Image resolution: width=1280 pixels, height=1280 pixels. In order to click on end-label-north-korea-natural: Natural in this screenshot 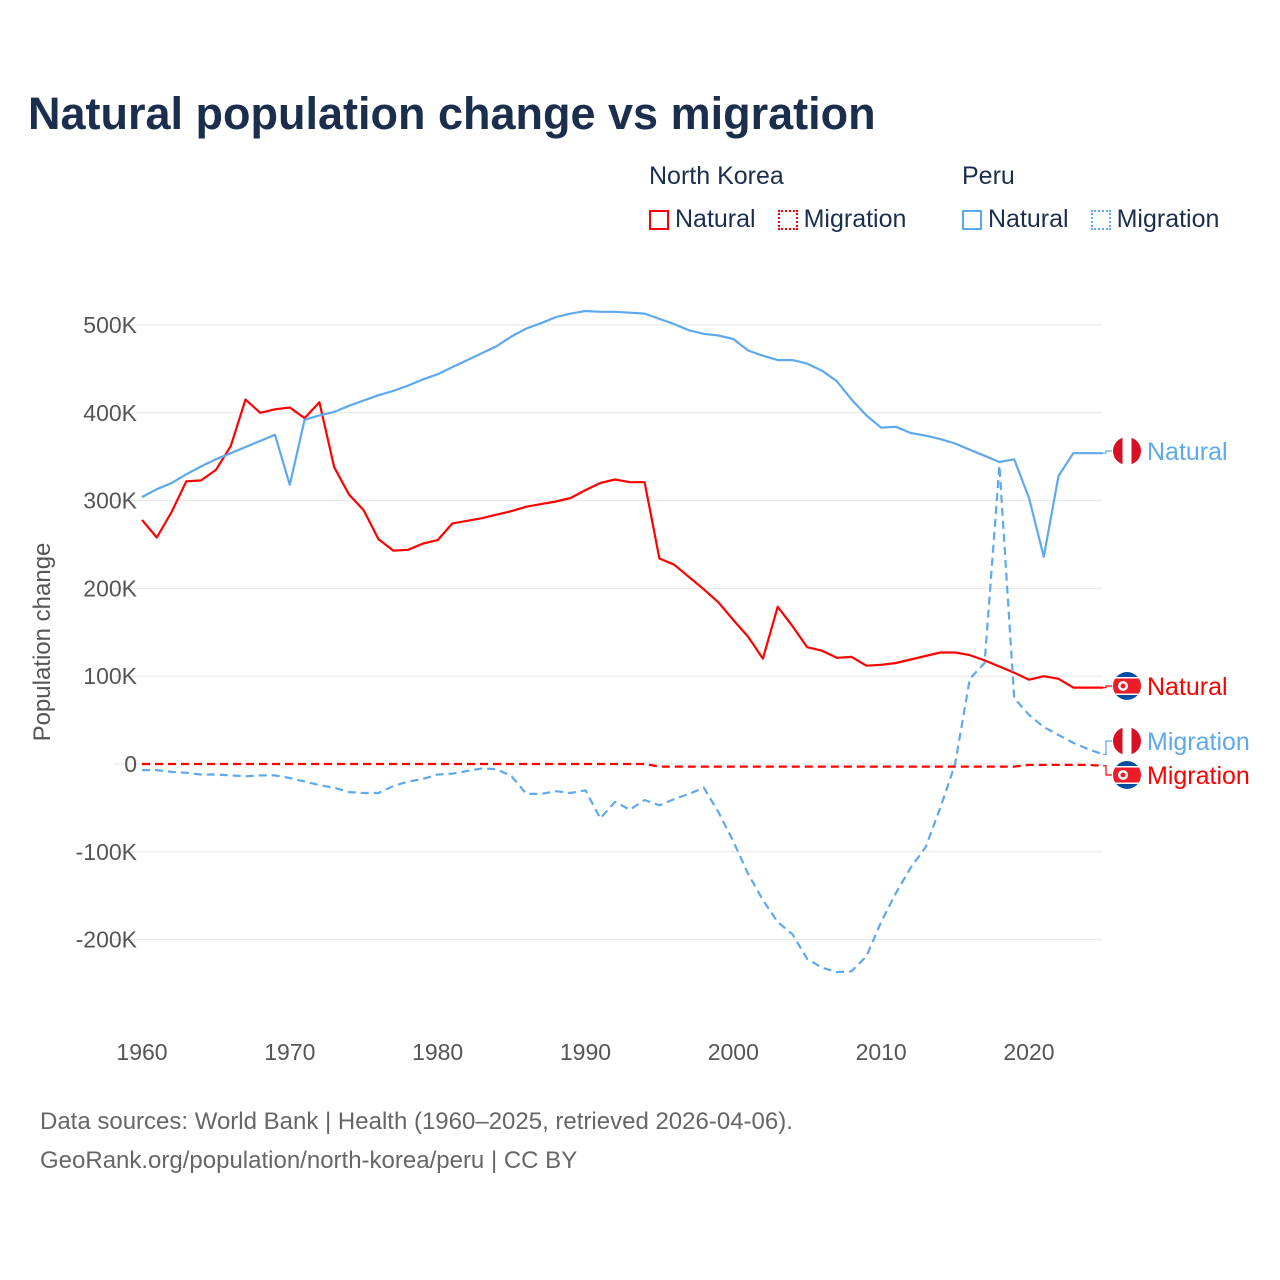, I will do `click(1165, 686)`.